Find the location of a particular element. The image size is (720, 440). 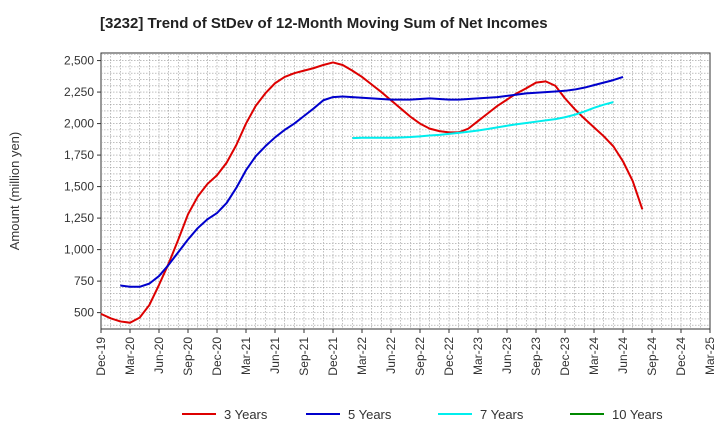

x-tick-label: Mar-24 is located at coordinates (594, 356).